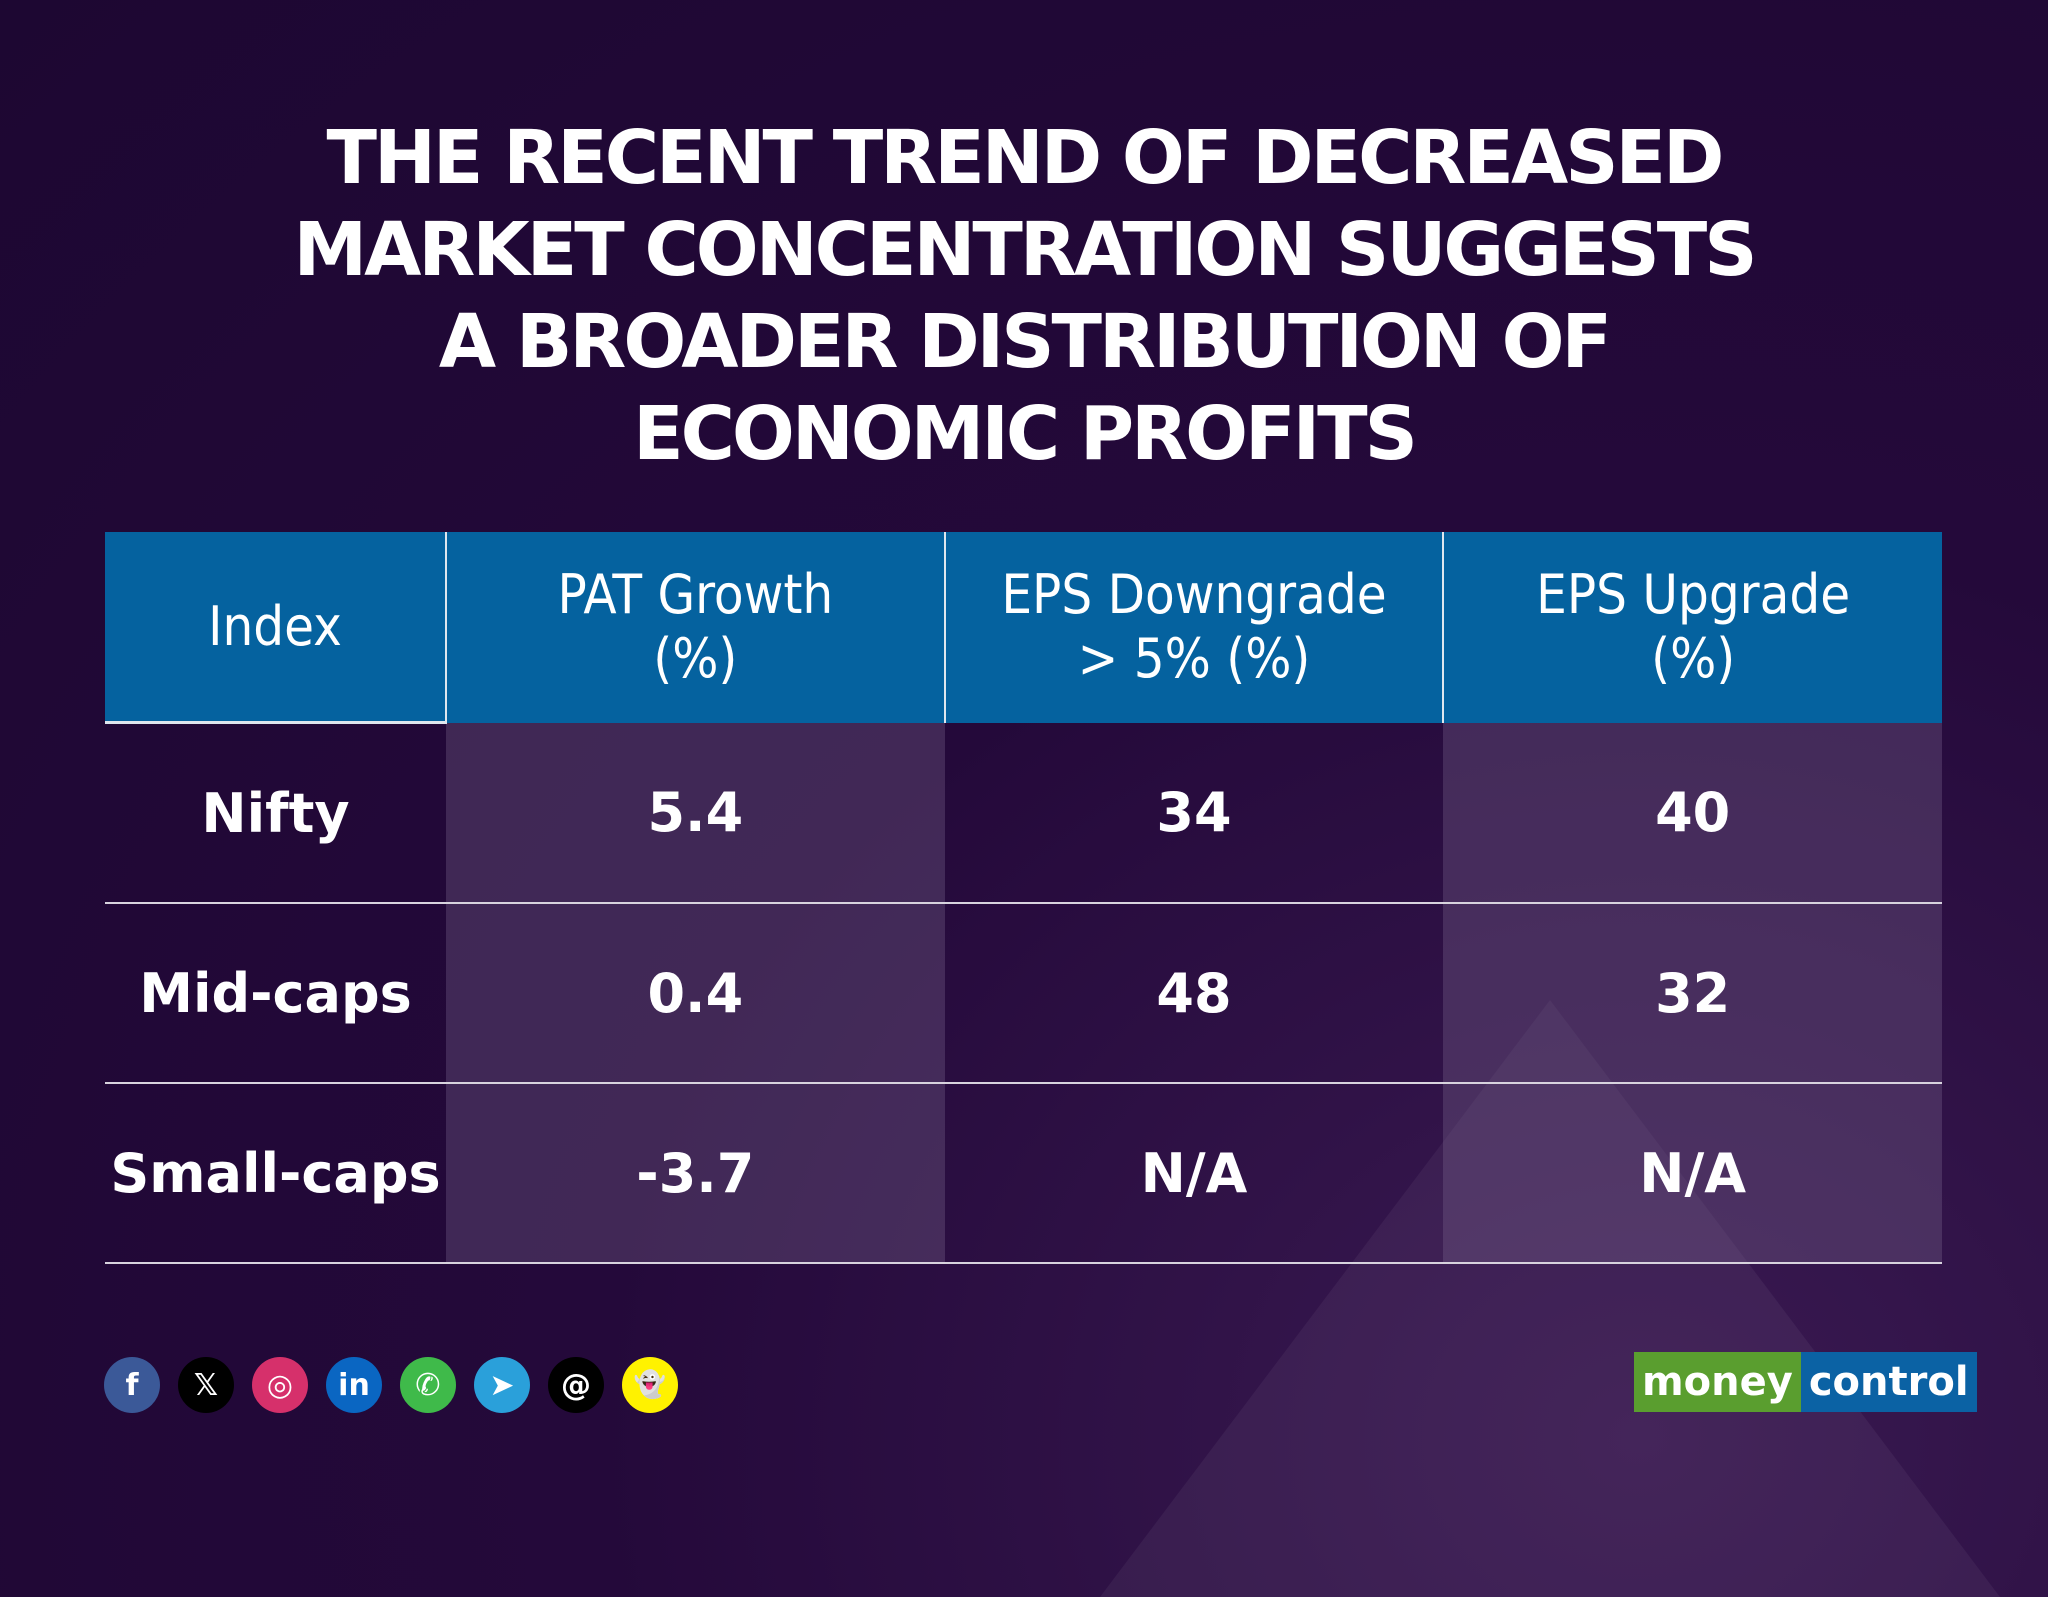 The width and height of the screenshot is (2048, 1597). Describe the element at coordinates (1692, 993) in the screenshot. I see `cell-eps-upgrade: 32` at that location.